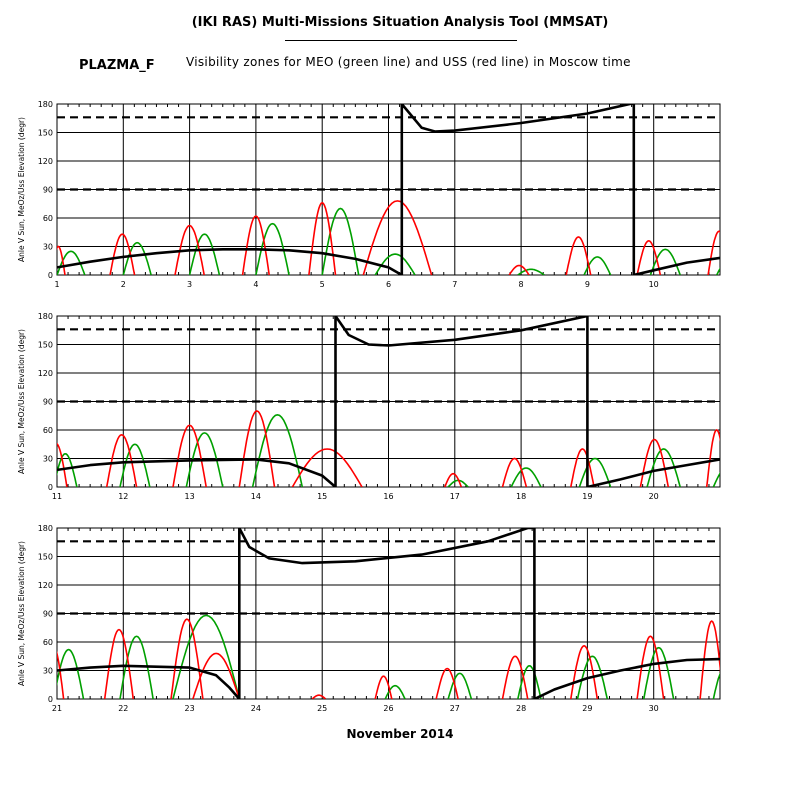 Image resolution: width=800 pixels, height=800 pixels. Describe the element at coordinates (400, 734) in the screenshot. I see `x-axis-title: November 2014` at that location.